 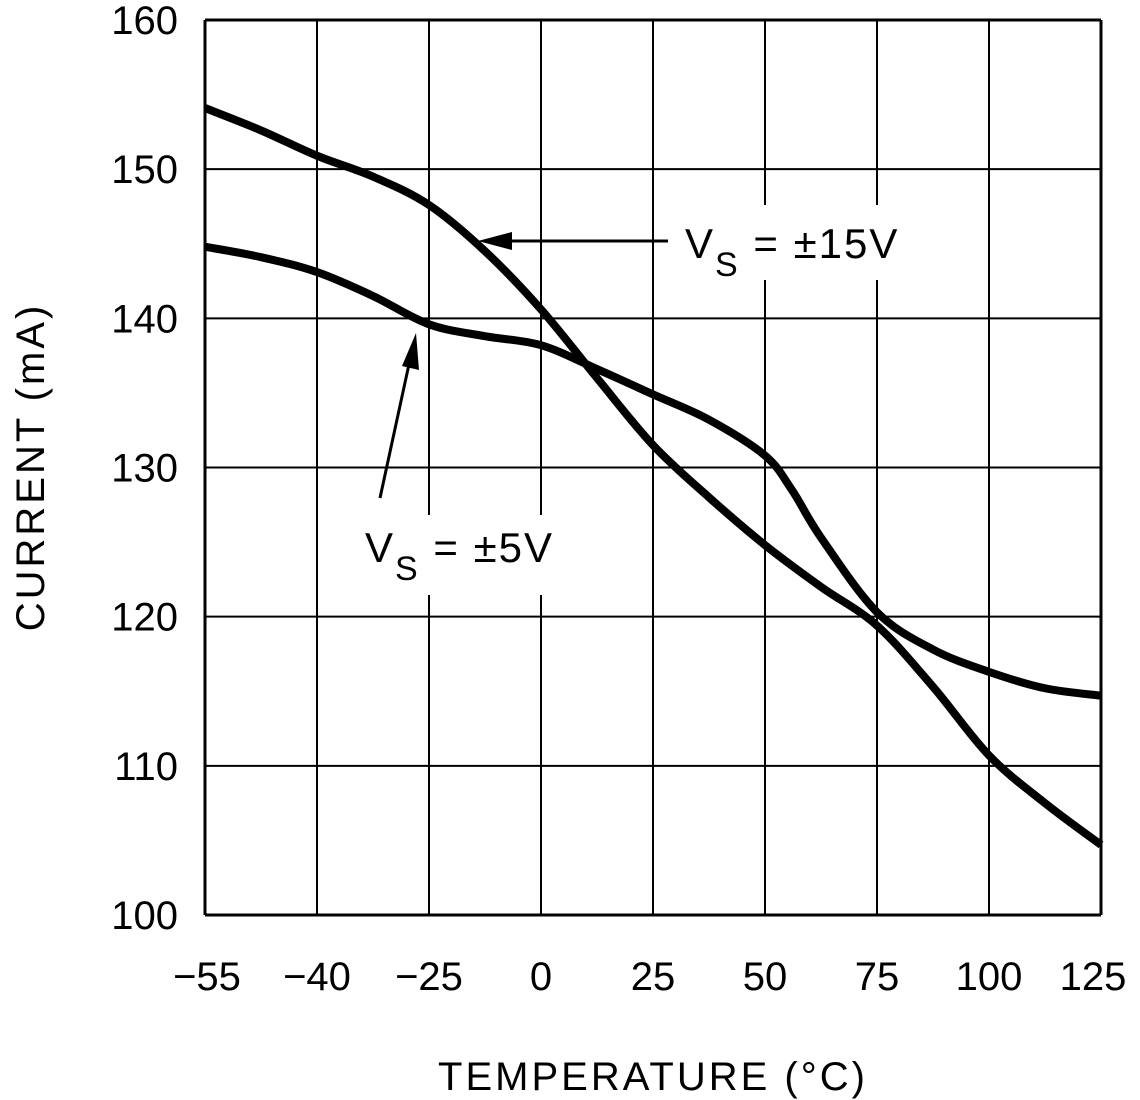 I want to click on x-tick-label: −40, so click(x=317, y=977).